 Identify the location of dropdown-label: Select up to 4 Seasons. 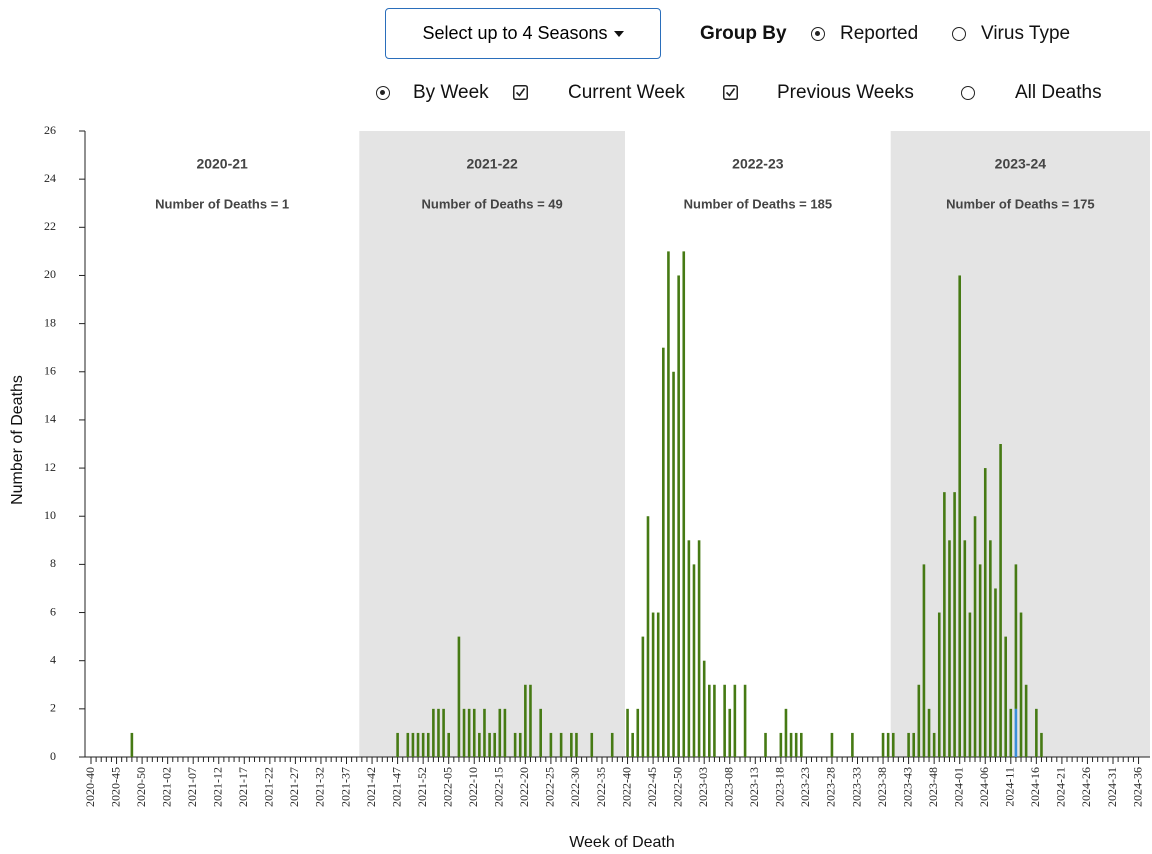
(515, 33).